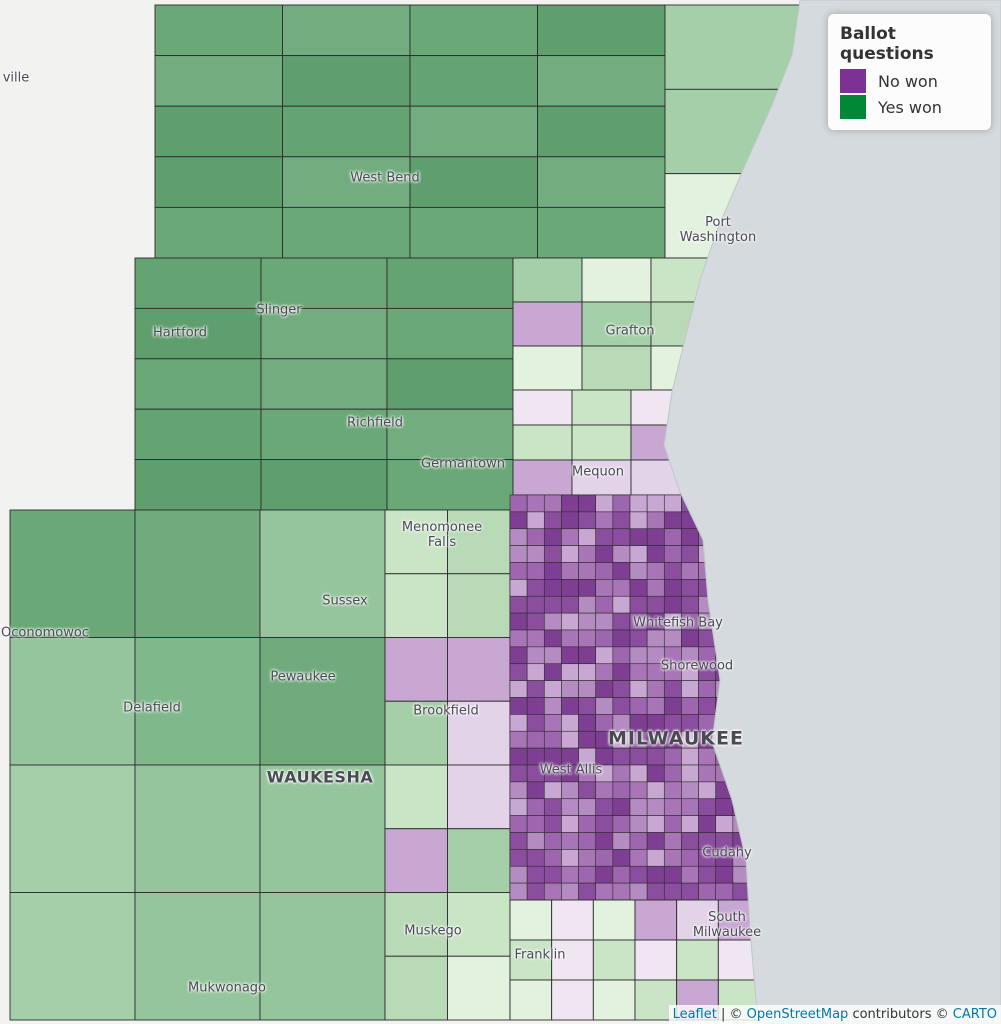  I want to click on leaflet-link: Leaflet, so click(694, 1014).